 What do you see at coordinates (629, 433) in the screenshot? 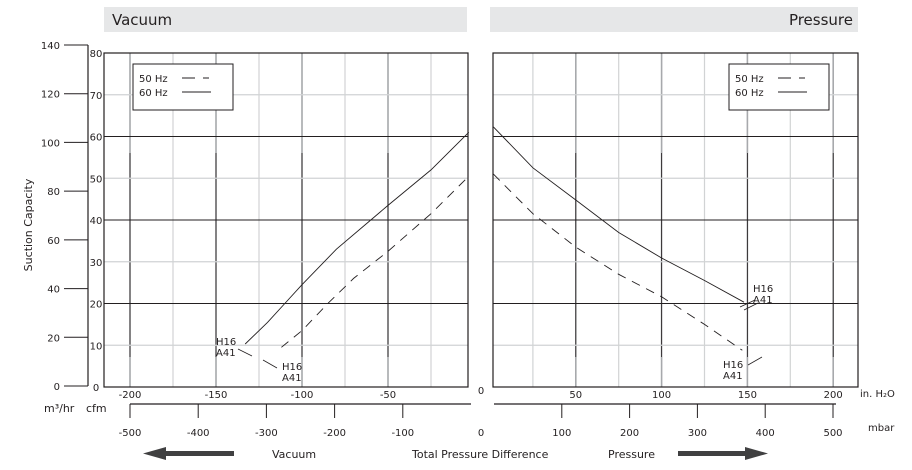
I see `mbar-tick-label: 200` at bounding box center [629, 433].